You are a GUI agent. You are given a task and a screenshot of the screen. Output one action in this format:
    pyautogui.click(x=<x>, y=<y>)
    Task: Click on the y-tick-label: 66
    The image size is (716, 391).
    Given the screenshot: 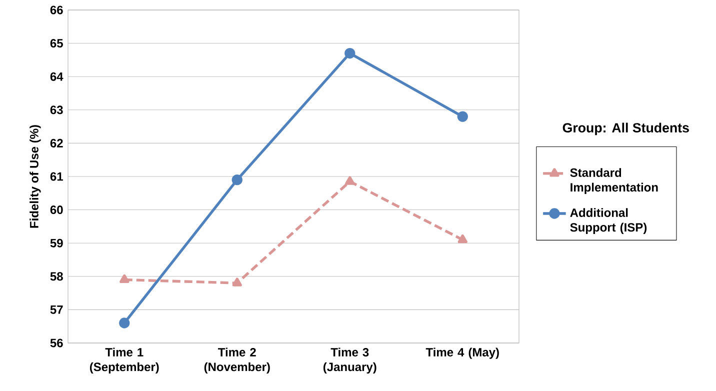 What is the action you would take?
    pyautogui.click(x=56, y=10)
    